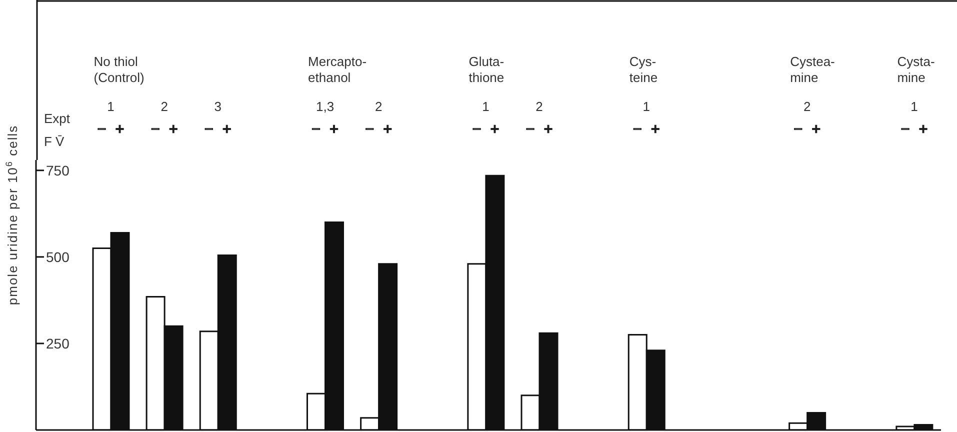 The width and height of the screenshot is (957, 432). Describe the element at coordinates (54, 141) in the screenshot. I see `legend-title: F V̄` at that location.